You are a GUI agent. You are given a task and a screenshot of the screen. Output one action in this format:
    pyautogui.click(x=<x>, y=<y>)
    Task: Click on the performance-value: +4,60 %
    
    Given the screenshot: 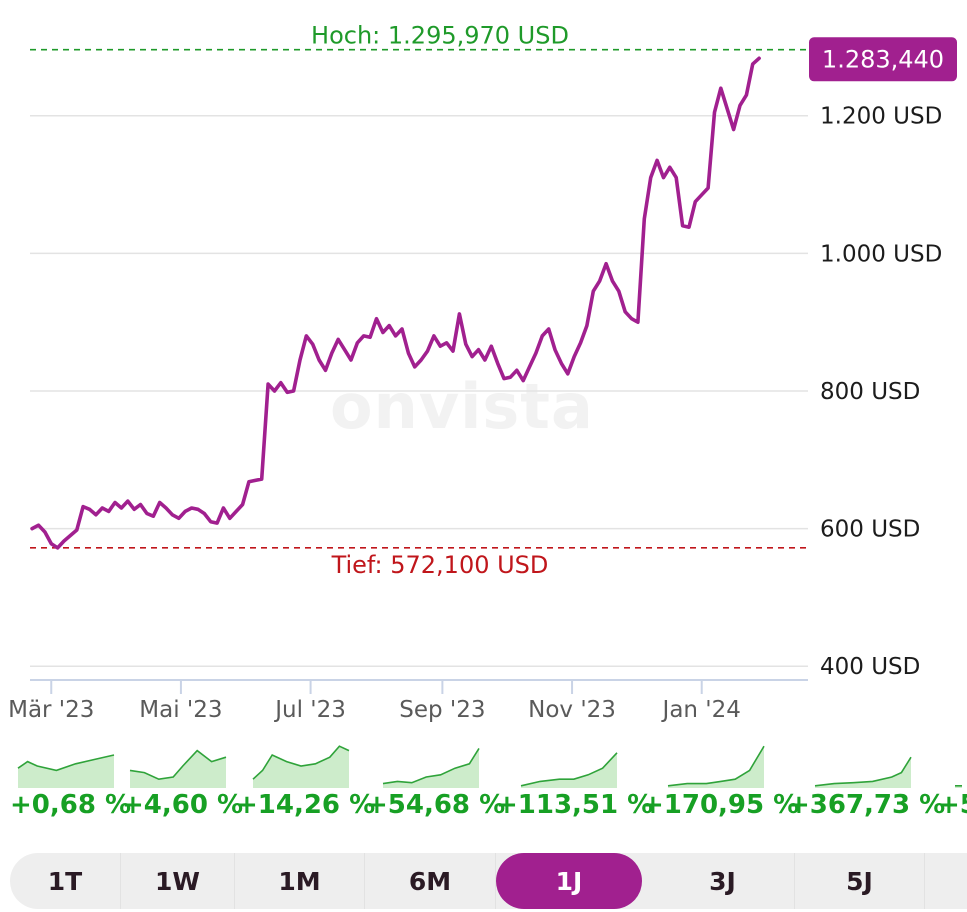 What is the action you would take?
    pyautogui.click(x=183, y=805)
    